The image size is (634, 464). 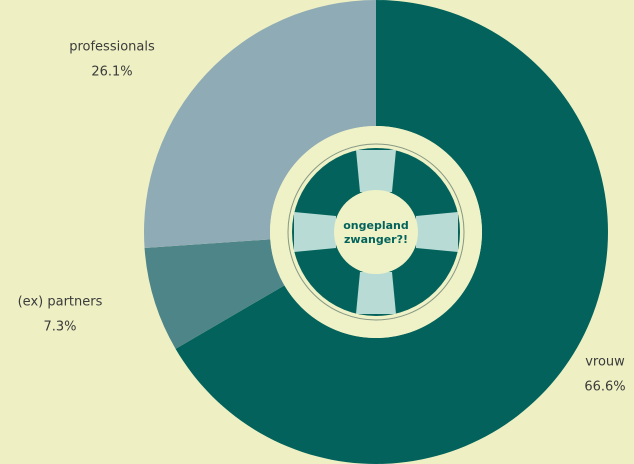 I want to click on lifebuoy-logo: ongepland zwanger?!, so click(x=376, y=232).